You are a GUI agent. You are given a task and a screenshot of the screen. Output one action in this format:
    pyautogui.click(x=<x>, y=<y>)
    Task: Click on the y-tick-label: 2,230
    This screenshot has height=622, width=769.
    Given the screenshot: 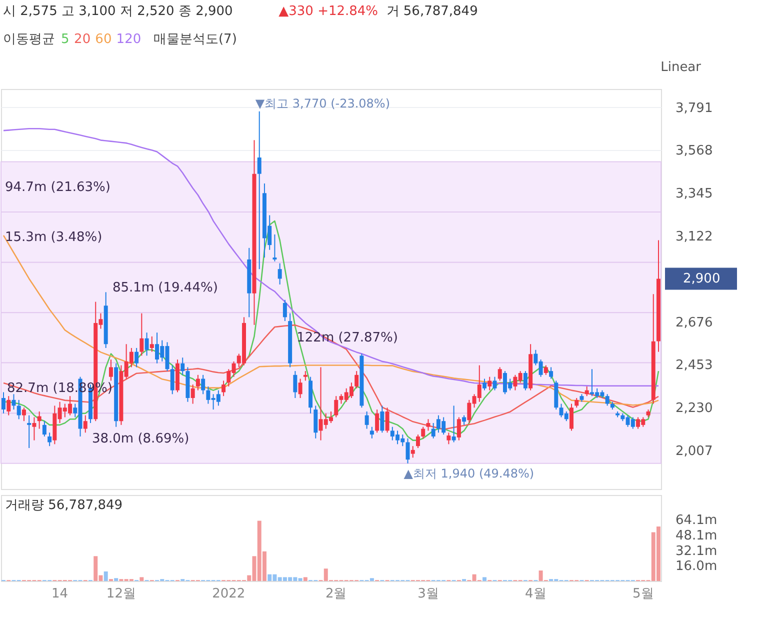 What is the action you would take?
    pyautogui.click(x=694, y=408)
    